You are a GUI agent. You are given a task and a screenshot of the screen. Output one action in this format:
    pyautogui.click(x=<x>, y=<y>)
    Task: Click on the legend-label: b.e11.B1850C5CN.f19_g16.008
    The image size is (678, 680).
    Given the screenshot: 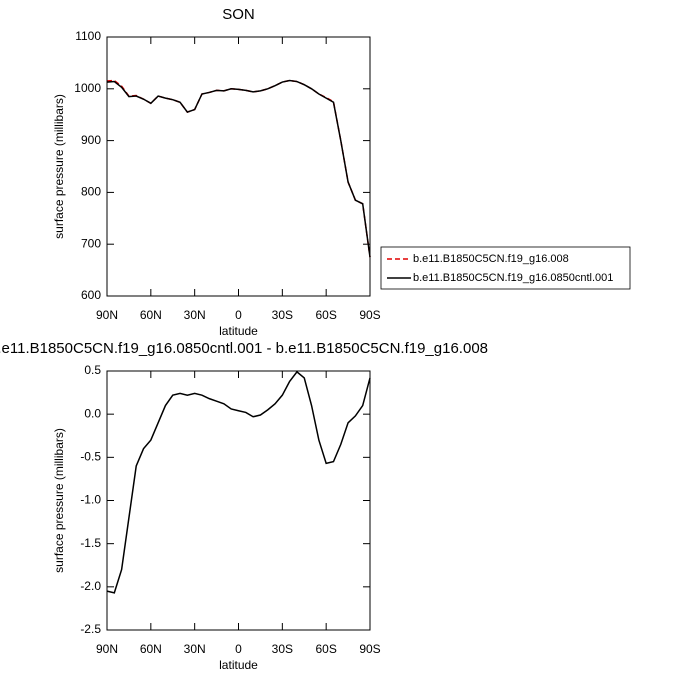 What is the action you would take?
    pyautogui.click(x=491, y=259)
    